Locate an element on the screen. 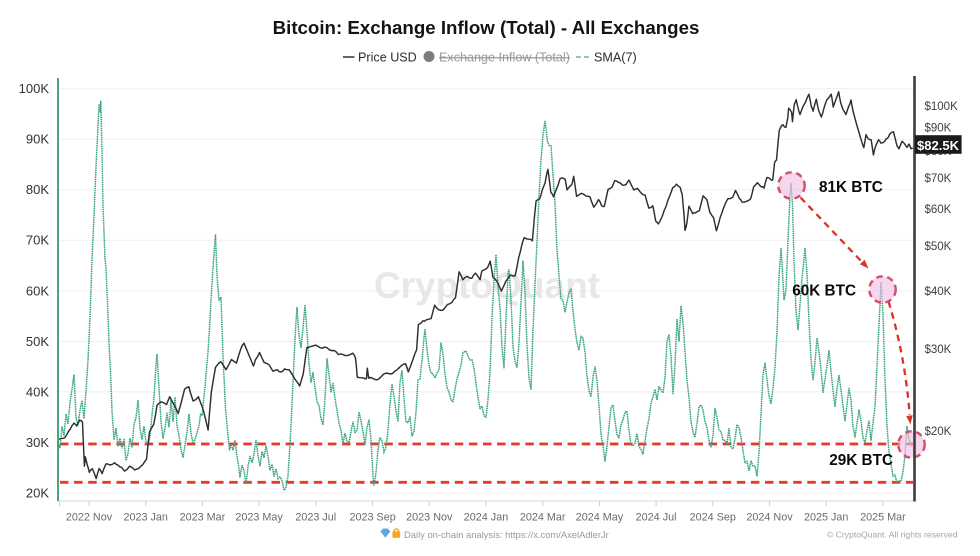 This screenshot has height=556, width=980. svg-text: 2024 May is located at coordinates (600, 518).